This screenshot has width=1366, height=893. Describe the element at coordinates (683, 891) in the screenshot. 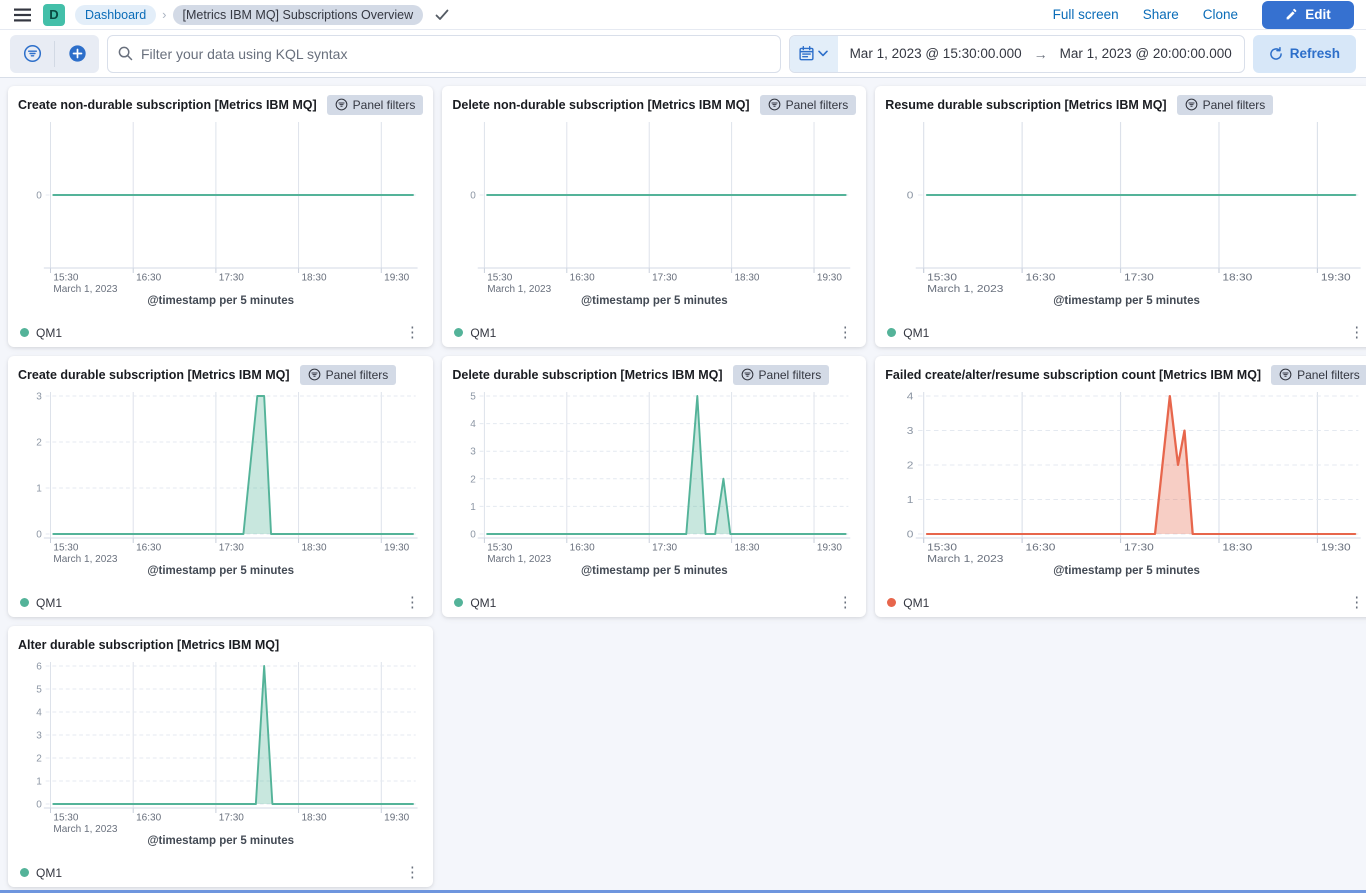

I see `bottom-edge-bar` at that location.